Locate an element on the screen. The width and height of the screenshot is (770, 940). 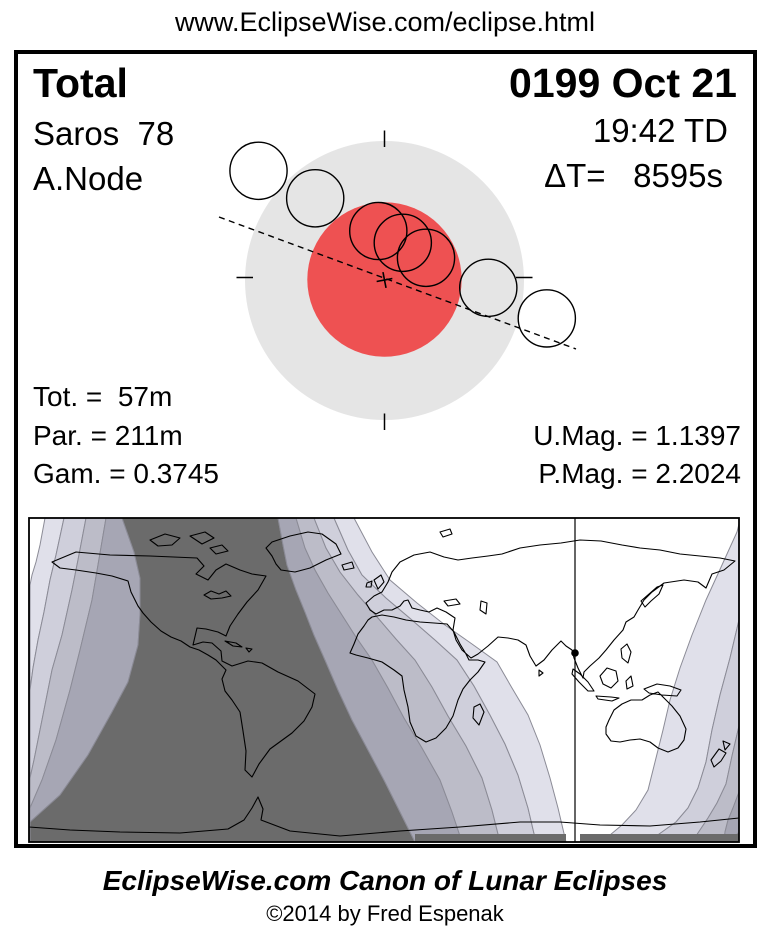
greatest-eclipse-time: 19:42 TD is located at coordinates (660, 130).